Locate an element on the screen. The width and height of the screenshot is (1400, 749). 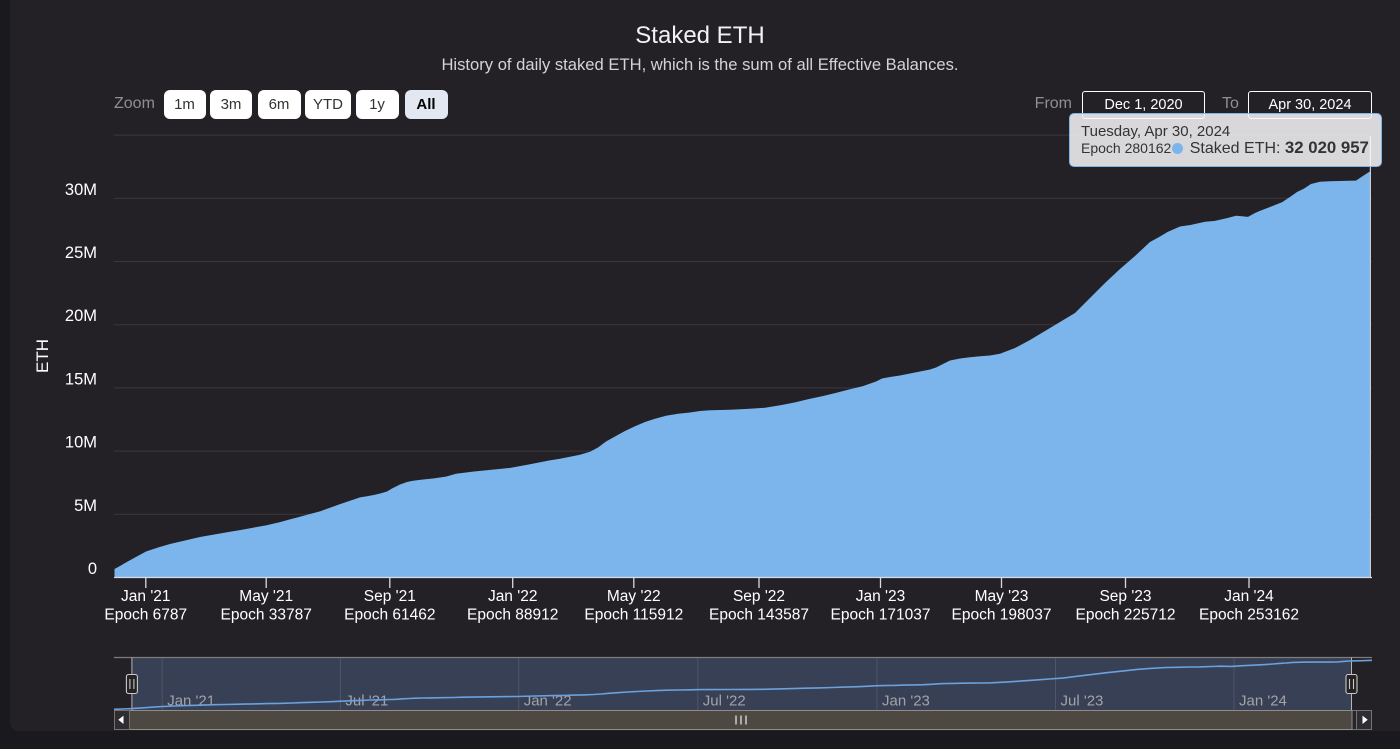
svg-text: Jul '23 is located at coordinates (1082, 701).